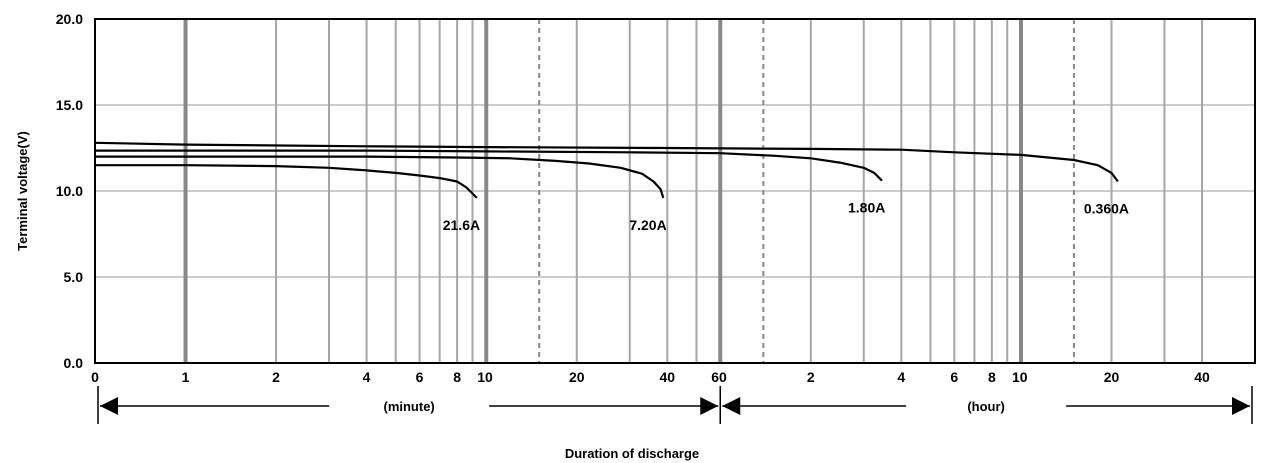  Describe the element at coordinates (74, 277) in the screenshot. I see `y-tick-label: 5.0` at that location.